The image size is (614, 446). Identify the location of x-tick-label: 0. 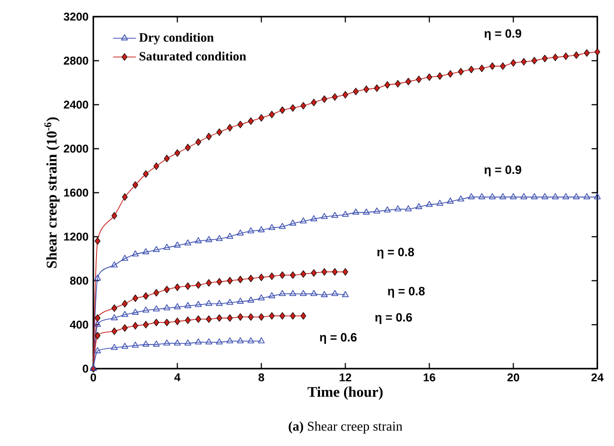
(93, 377).